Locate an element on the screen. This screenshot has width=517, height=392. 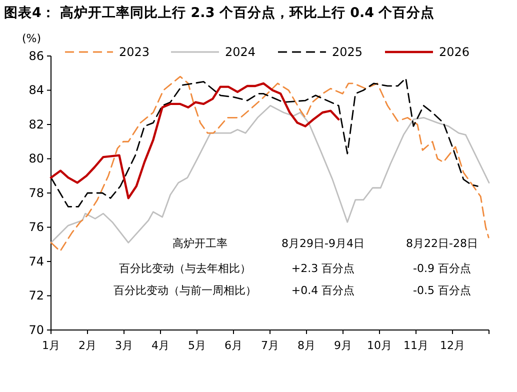
x-tick-label: 11月 is located at coordinates (416, 345).